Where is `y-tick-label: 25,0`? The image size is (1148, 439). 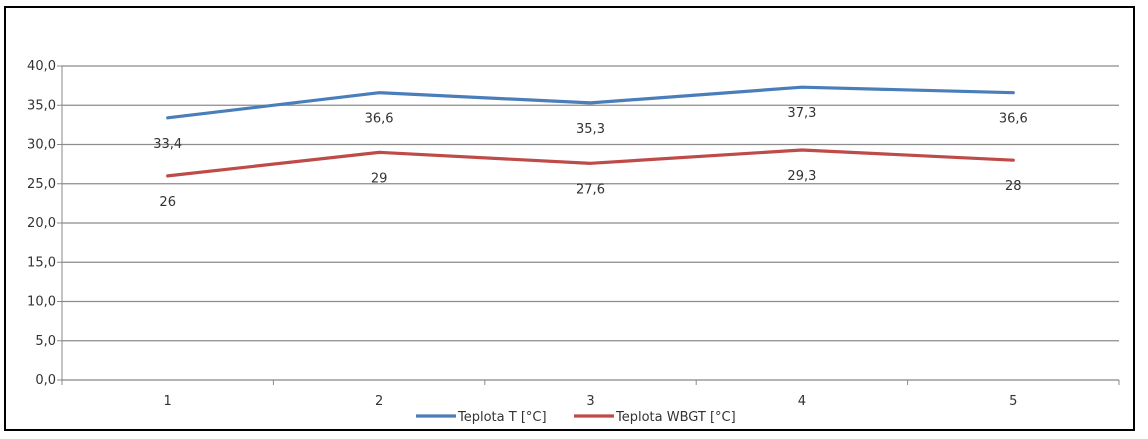 y-tick-label: 25,0 is located at coordinates (41, 184).